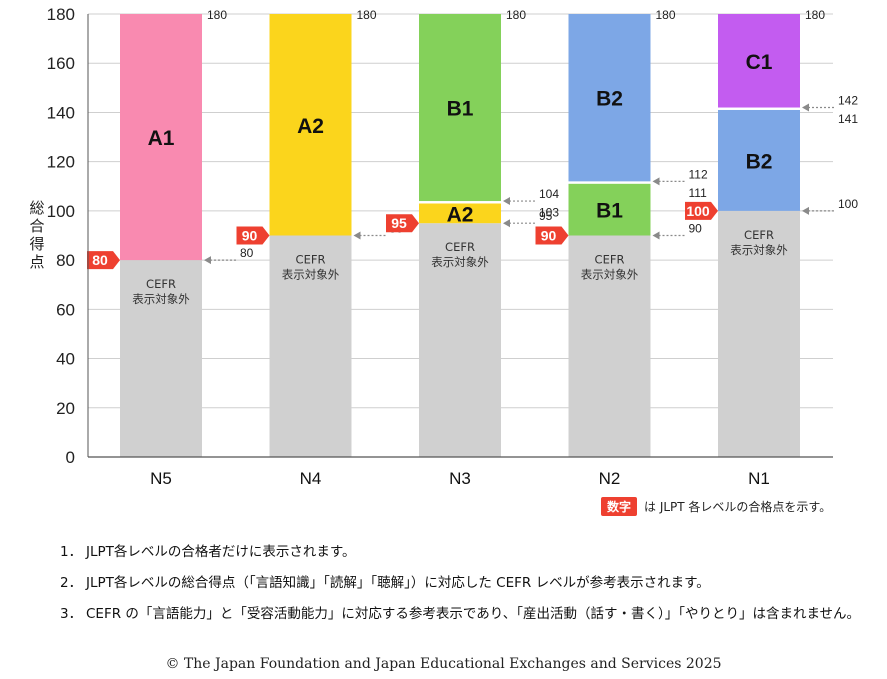  Describe the element at coordinates (61, 162) in the screenshot. I see `y-tick-label: 120` at that location.